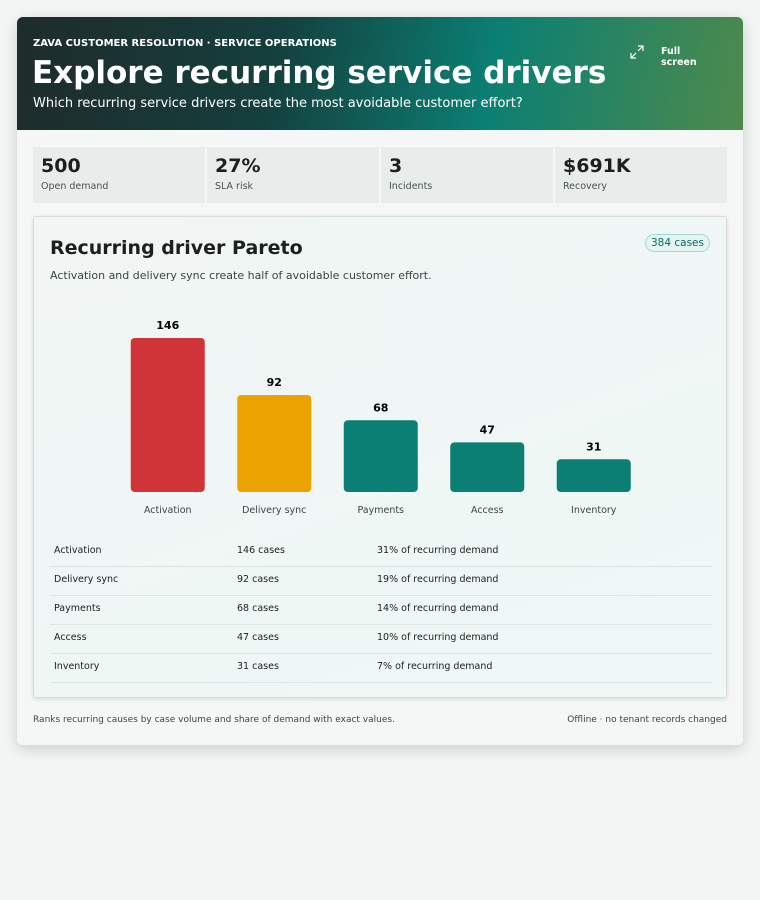 The height and width of the screenshot is (900, 760). Describe the element at coordinates (380, 407) in the screenshot. I see `value-label: 68` at that location.